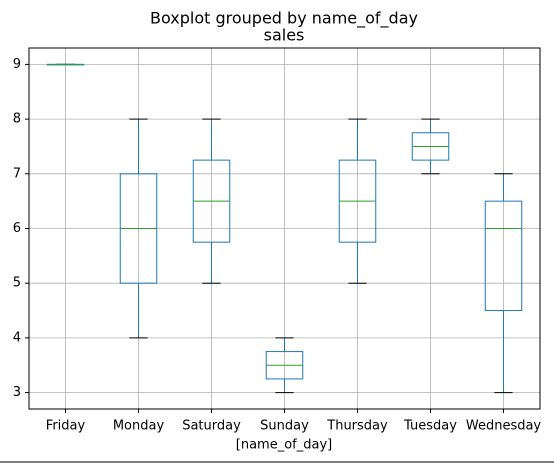 This screenshot has height=467, width=554. What do you see at coordinates (17, 173) in the screenshot?
I see `y-tick-label: 7` at bounding box center [17, 173].